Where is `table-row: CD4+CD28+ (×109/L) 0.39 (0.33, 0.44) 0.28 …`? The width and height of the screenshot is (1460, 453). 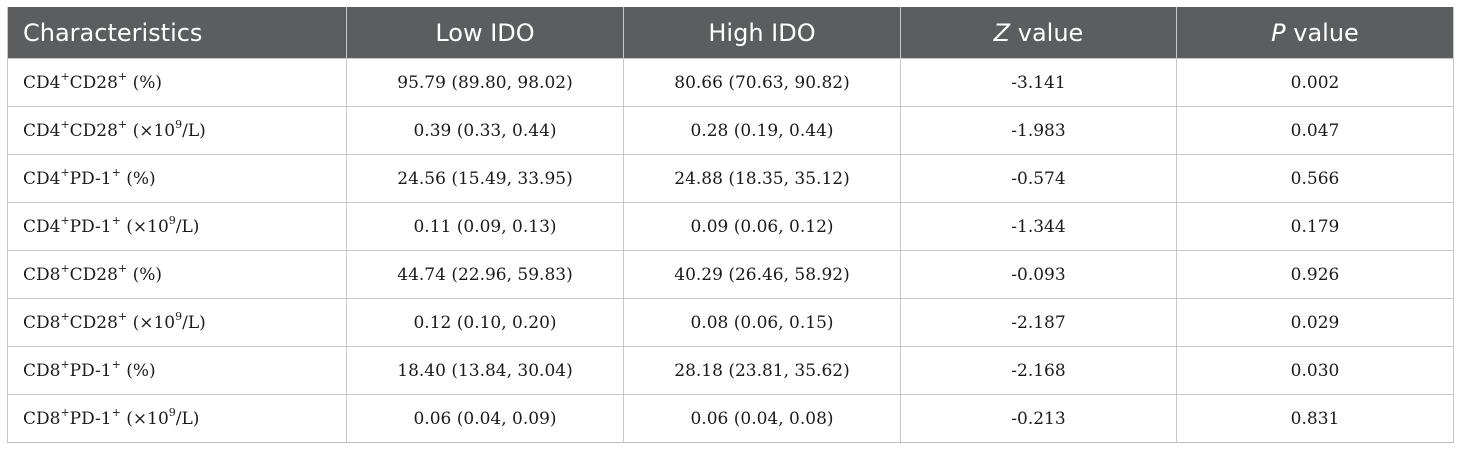 table-row: CD4+CD28+ (×109/L) 0.39 (0.33, 0.44) 0.28 … is located at coordinates (730, 130).